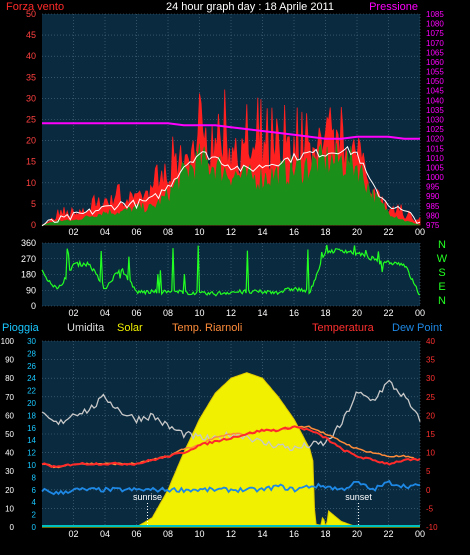  I want to click on top-x-tick: 08, so click(168, 232).